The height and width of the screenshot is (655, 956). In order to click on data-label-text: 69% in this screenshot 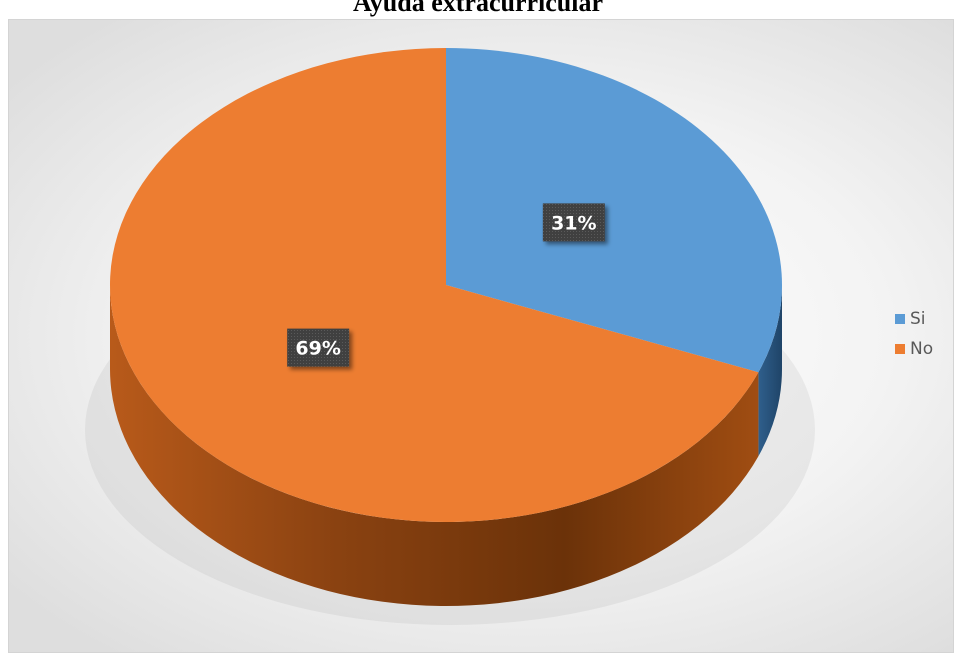, I will do `click(317, 349)`.